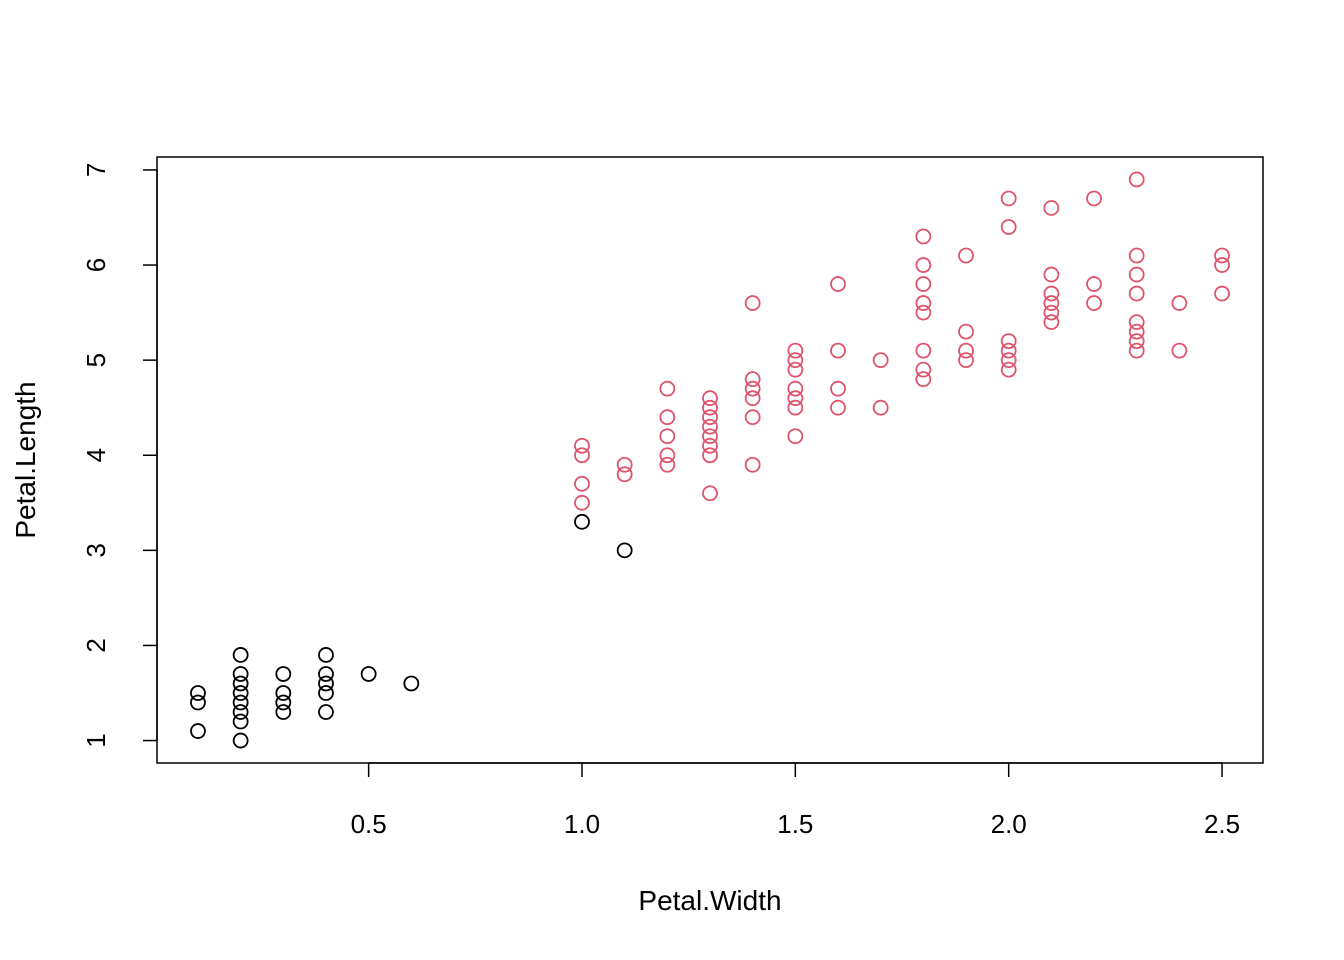 This screenshot has width=1344, height=960. What do you see at coordinates (96, 360) in the screenshot?
I see `y-tick-label: 5` at bounding box center [96, 360].